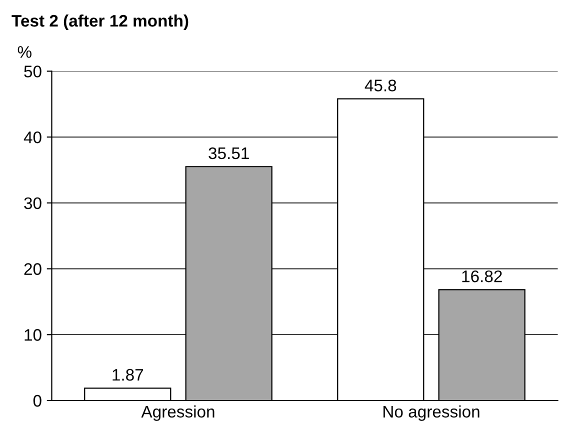  What do you see at coordinates (482, 276) in the screenshot?
I see `data-label: 16.82` at bounding box center [482, 276].